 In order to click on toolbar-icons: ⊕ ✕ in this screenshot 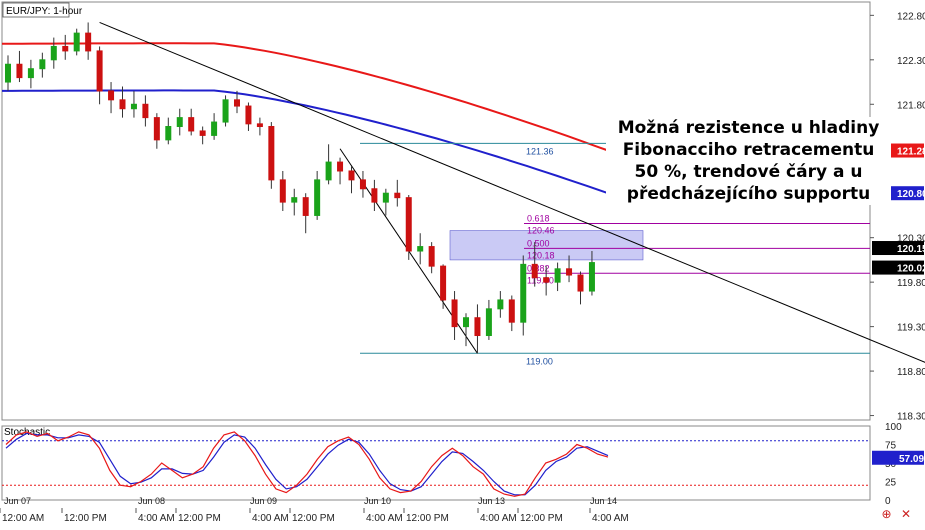, I will do `click(893, 514)`.